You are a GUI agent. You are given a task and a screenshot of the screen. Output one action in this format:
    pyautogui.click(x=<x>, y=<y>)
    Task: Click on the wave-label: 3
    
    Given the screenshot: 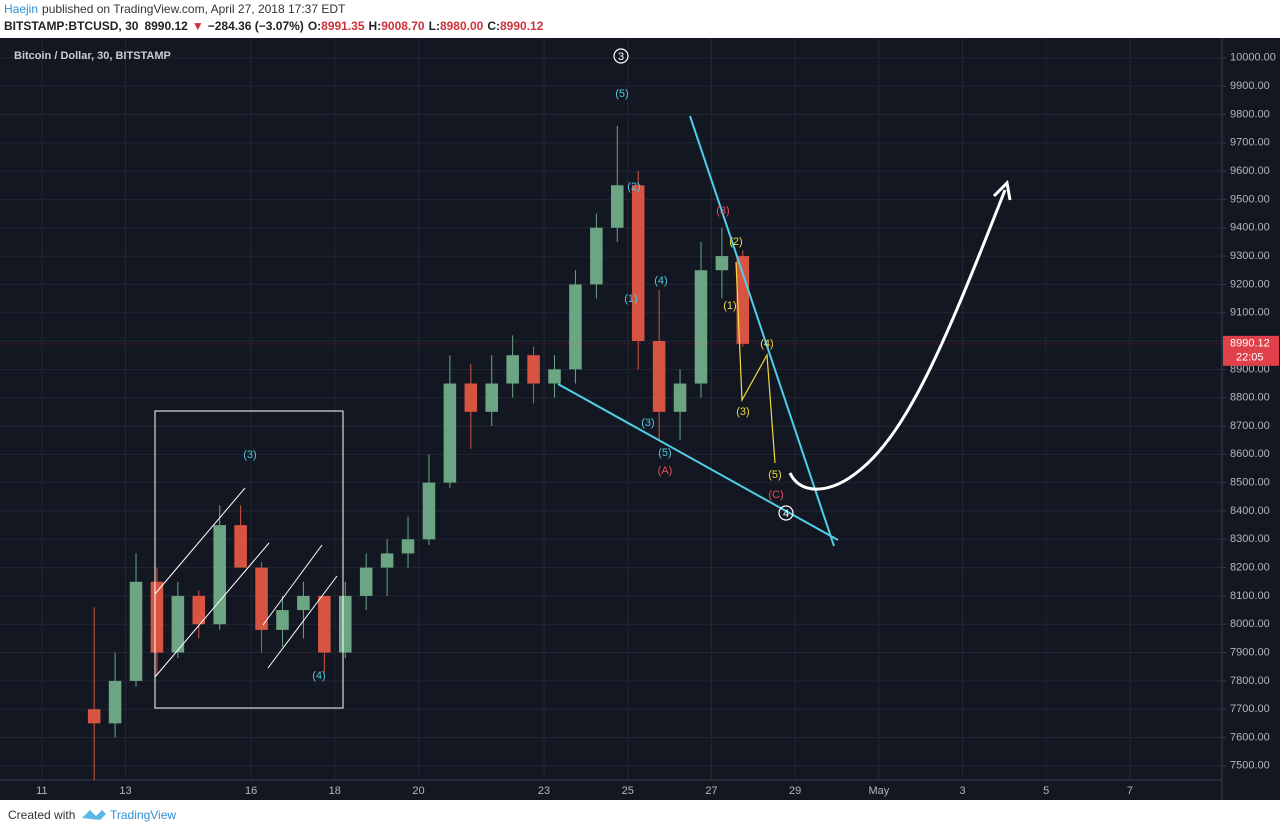 What is the action you would take?
    pyautogui.click(x=621, y=57)
    